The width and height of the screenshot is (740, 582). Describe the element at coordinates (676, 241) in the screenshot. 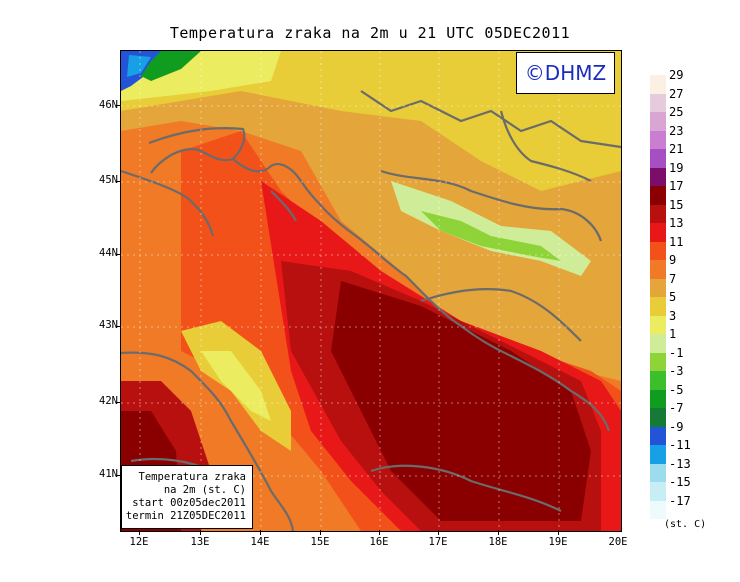

I see `colorbar-label: 11` at that location.